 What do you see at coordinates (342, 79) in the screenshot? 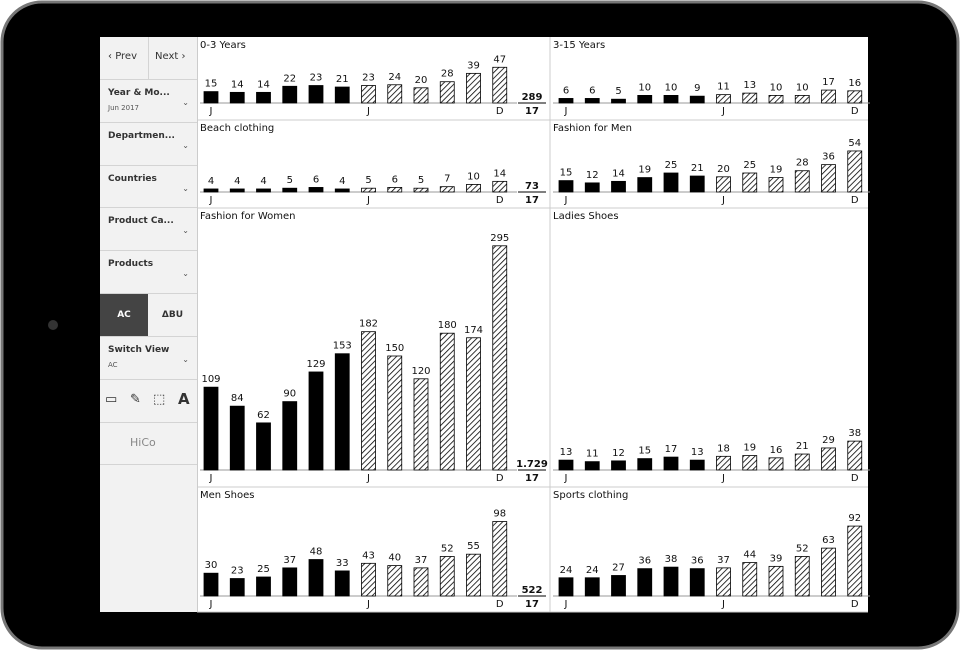
I see `value-label: 21` at bounding box center [342, 79].